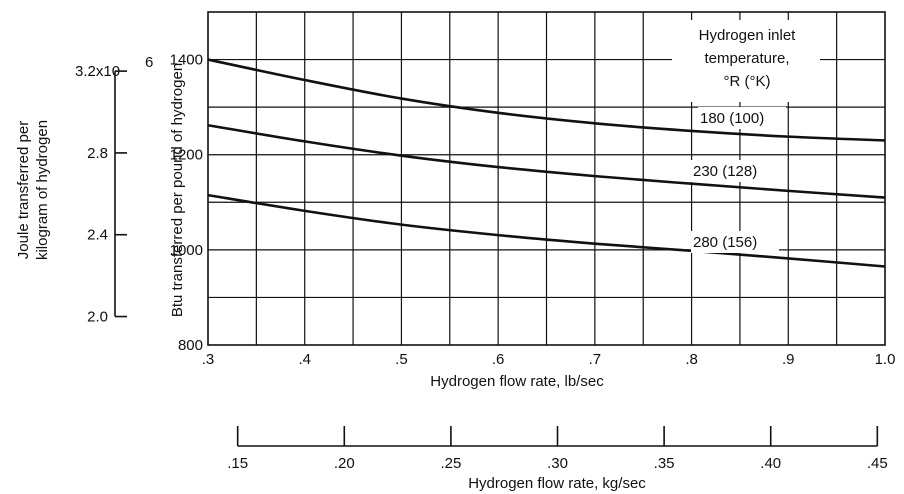 This screenshot has width=904, height=494. What do you see at coordinates (97, 71) in the screenshot?
I see `secondary-y-top-tick-label: 3.2x10` at bounding box center [97, 71].